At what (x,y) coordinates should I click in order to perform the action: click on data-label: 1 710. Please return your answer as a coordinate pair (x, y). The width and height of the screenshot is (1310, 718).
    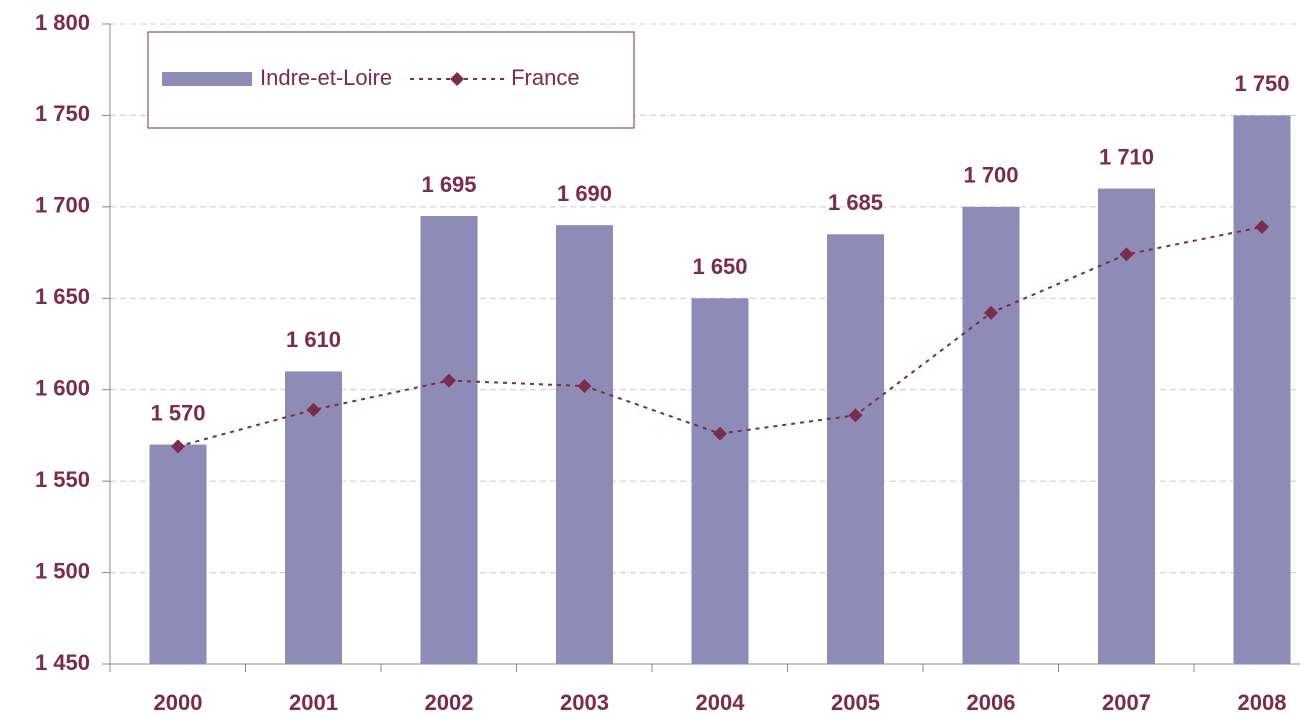
    Looking at the image, I should click on (1126, 156).